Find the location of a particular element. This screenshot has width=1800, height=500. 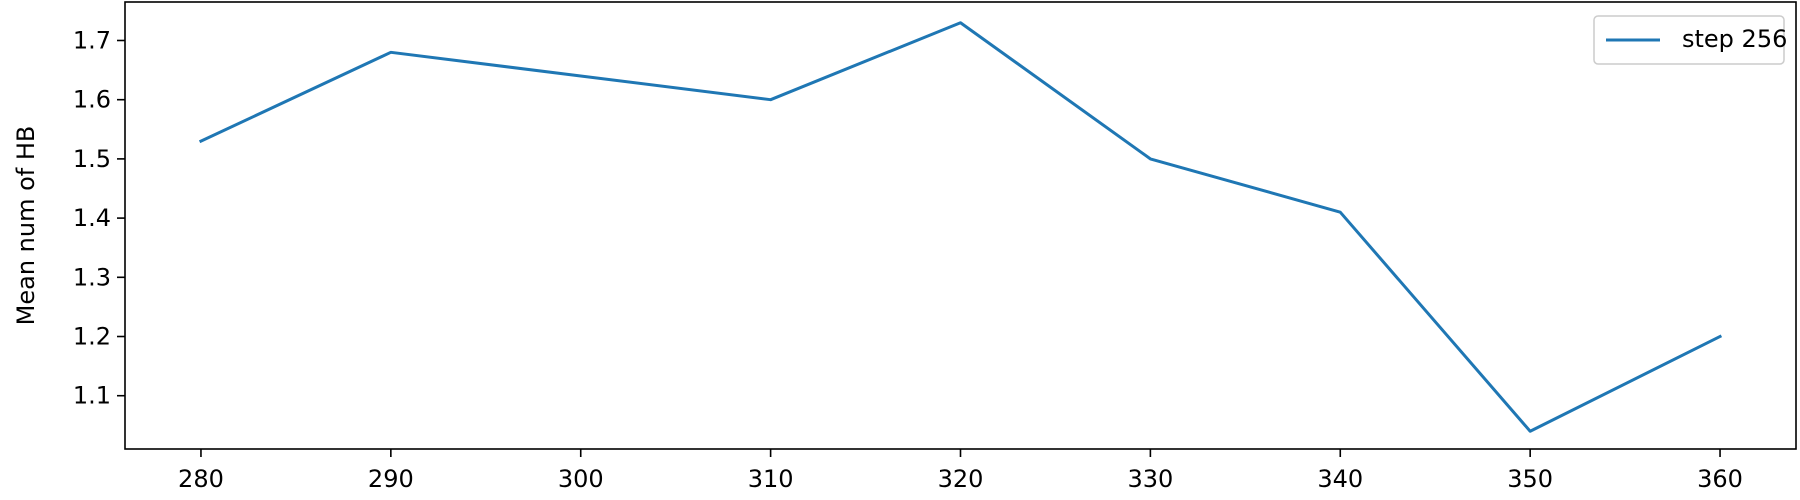

legend-box is located at coordinates (1689, 40).